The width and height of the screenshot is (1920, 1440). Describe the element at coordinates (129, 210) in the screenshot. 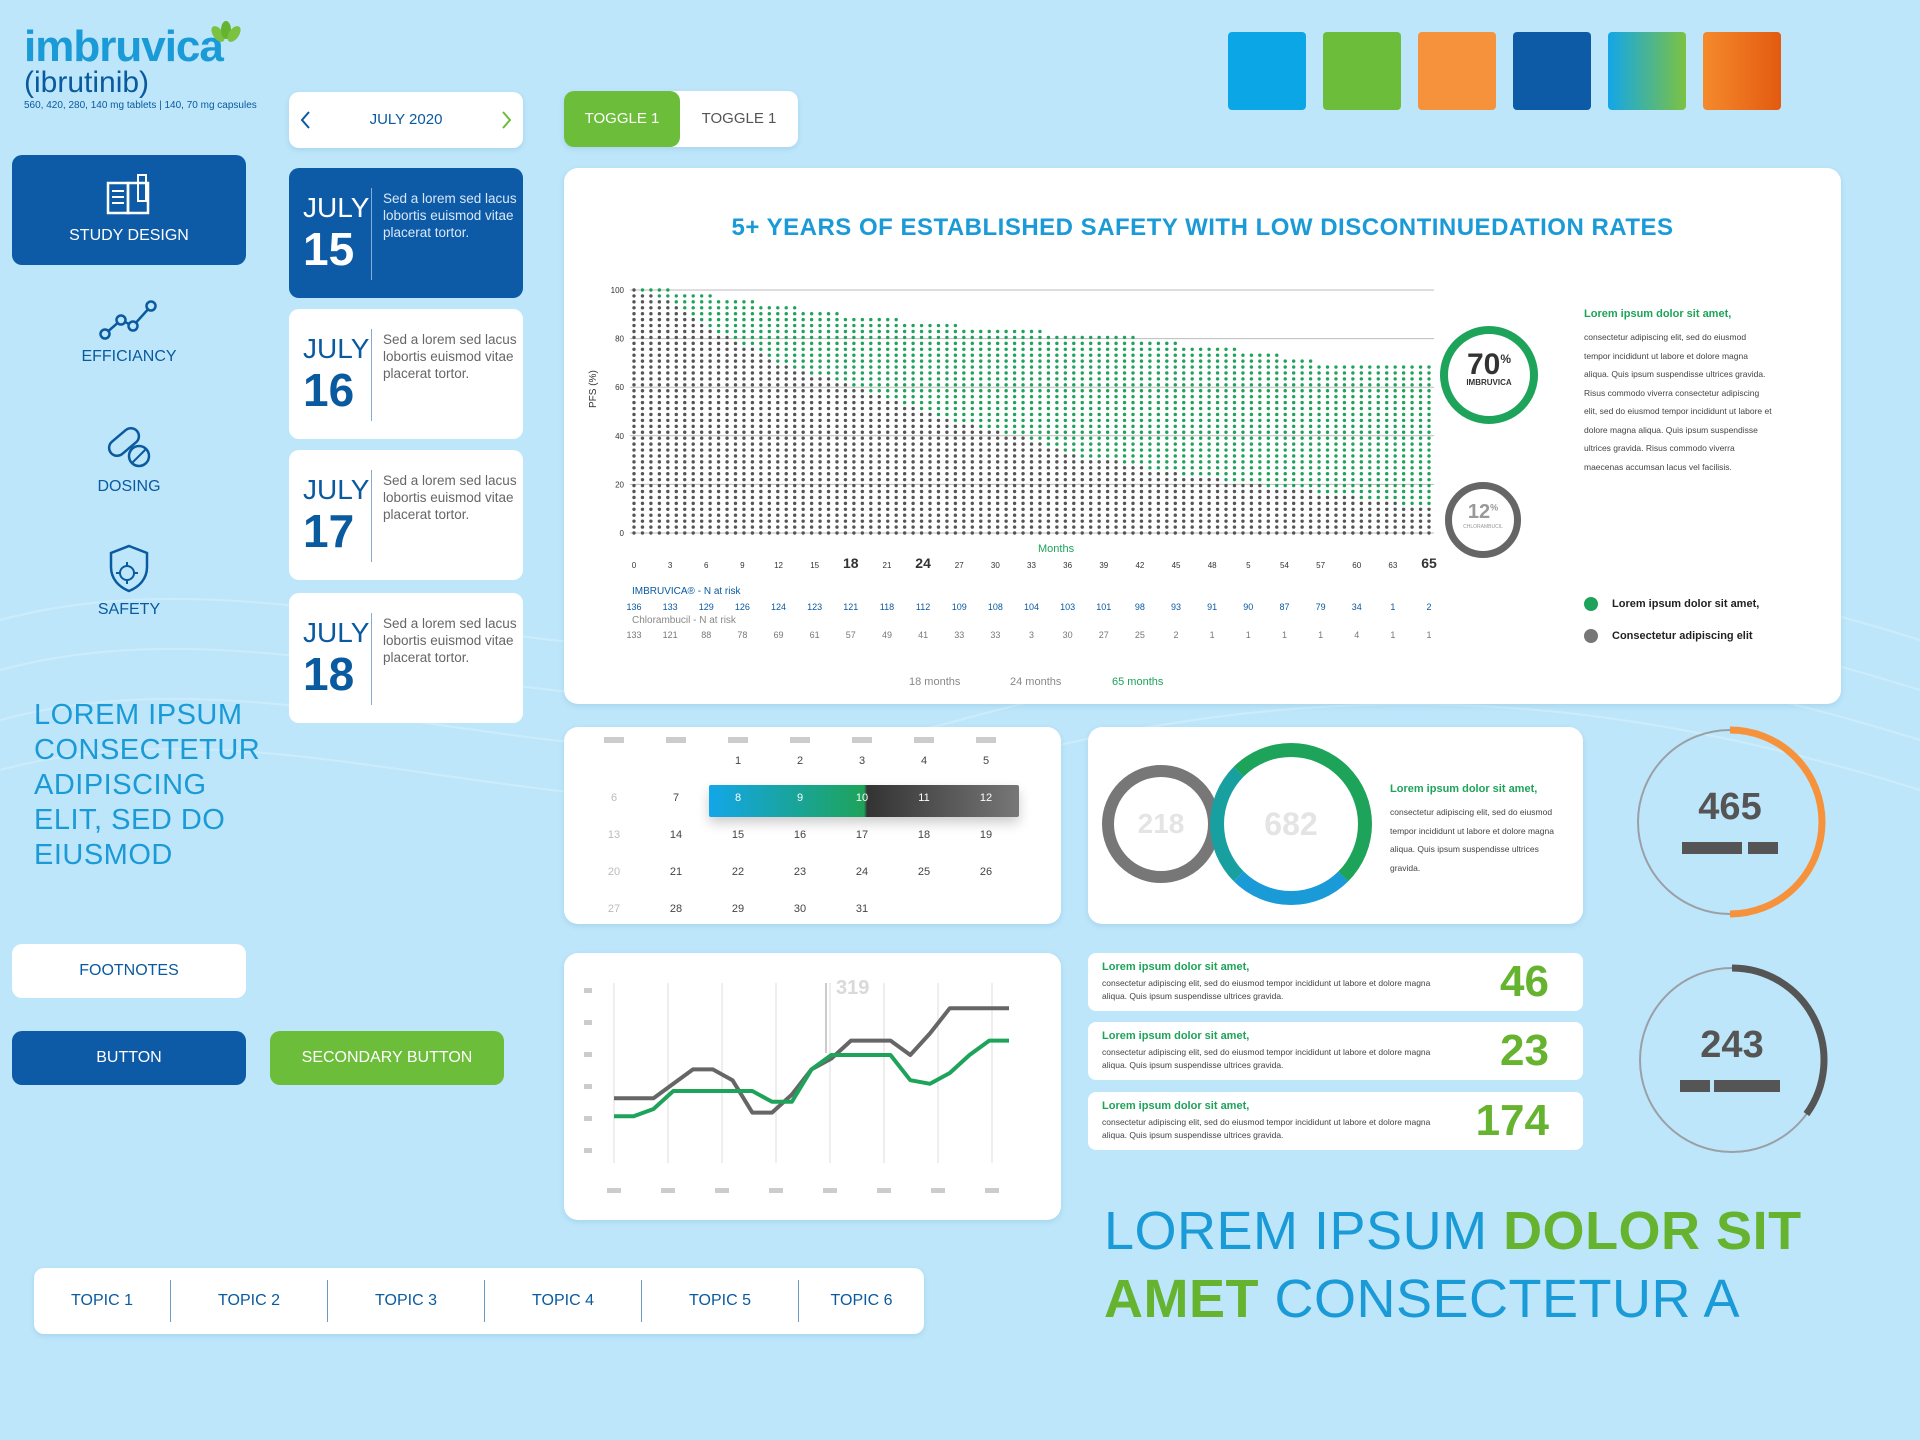

I see `nav-study-design: STUDY DESIGN` at that location.